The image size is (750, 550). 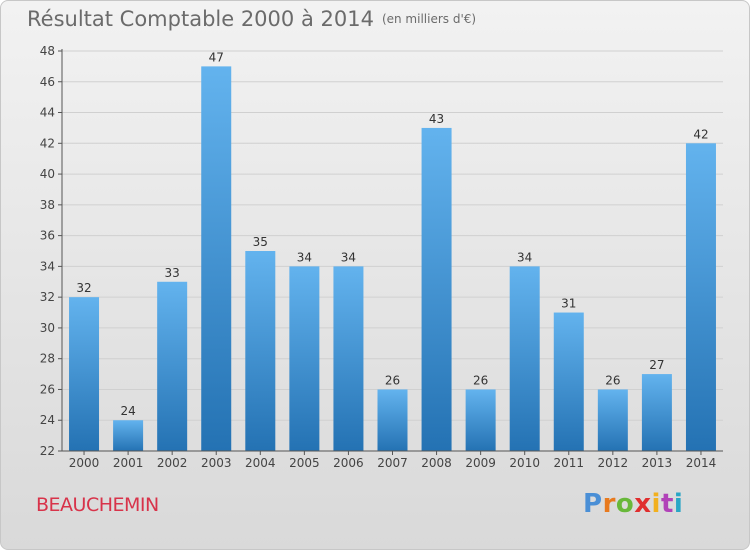 I want to click on x-tick-label: 2005, so click(x=304, y=463).